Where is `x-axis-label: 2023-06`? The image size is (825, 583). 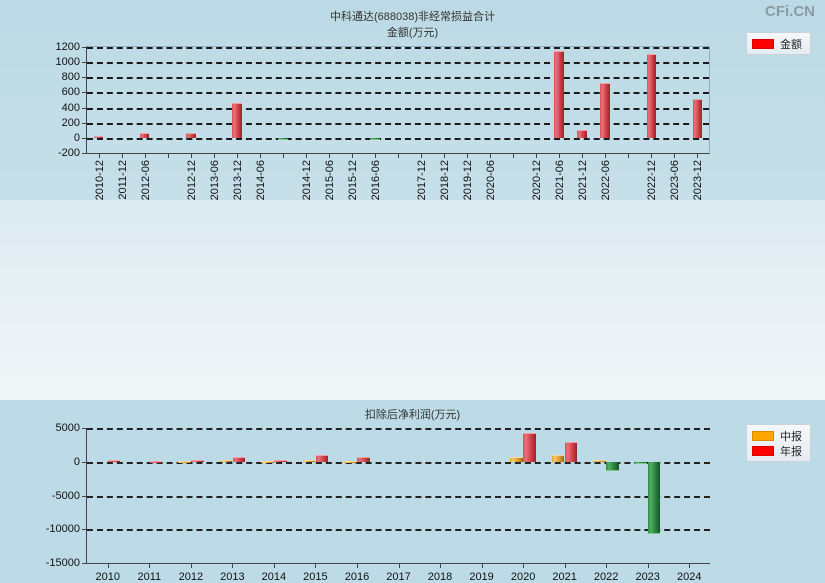 x-axis-label: 2023-06 is located at coordinates (675, 180).